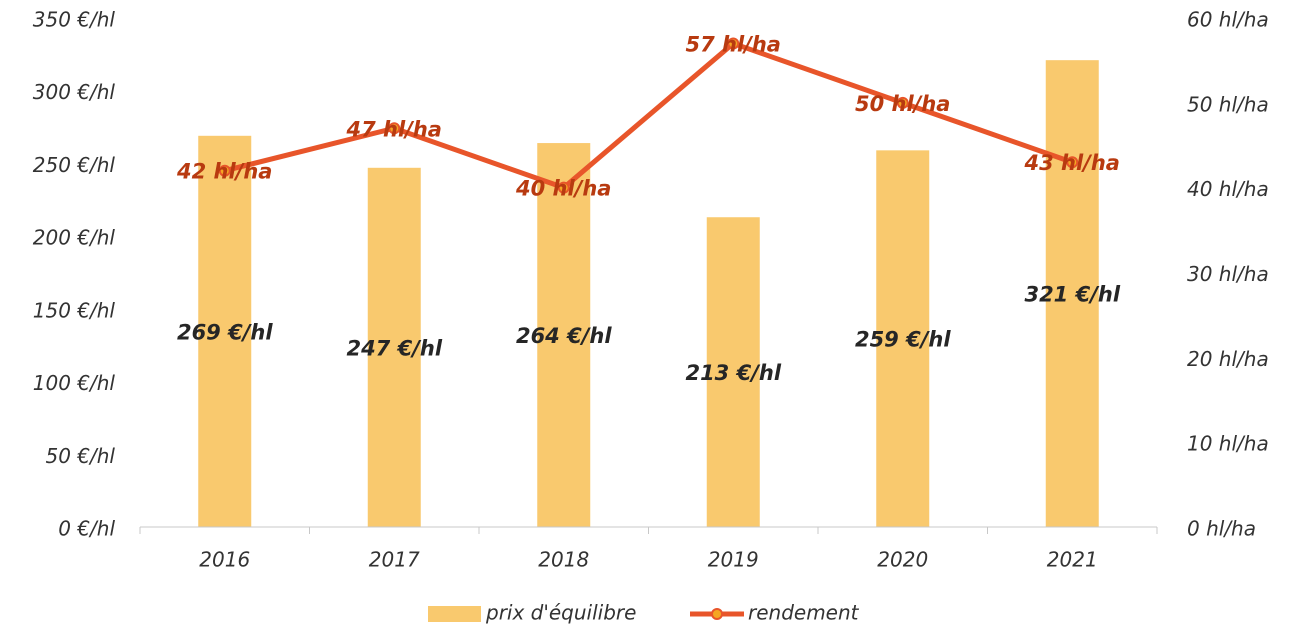  Describe the element at coordinates (1228, 104) in the screenshot. I see `y2-tick-label: 50 hl/ha` at that location.